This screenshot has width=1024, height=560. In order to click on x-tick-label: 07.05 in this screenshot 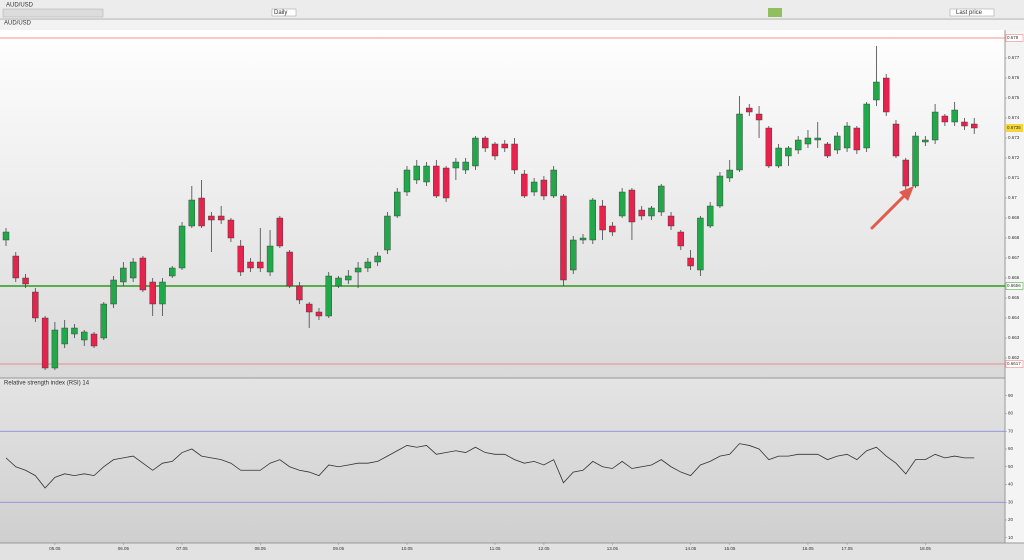, I will do `click(182, 548)`.